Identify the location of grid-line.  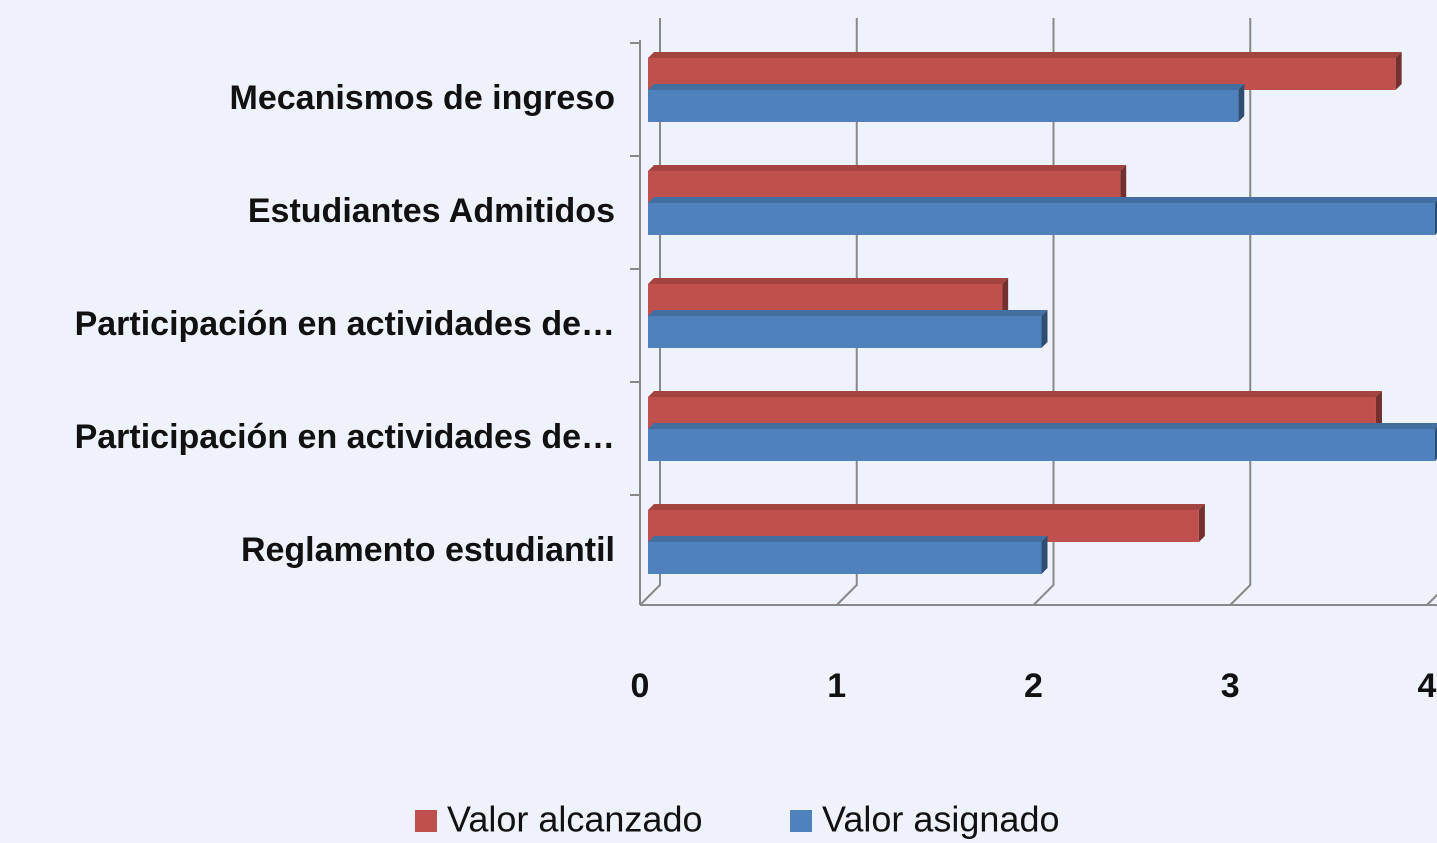
(1431, 599).